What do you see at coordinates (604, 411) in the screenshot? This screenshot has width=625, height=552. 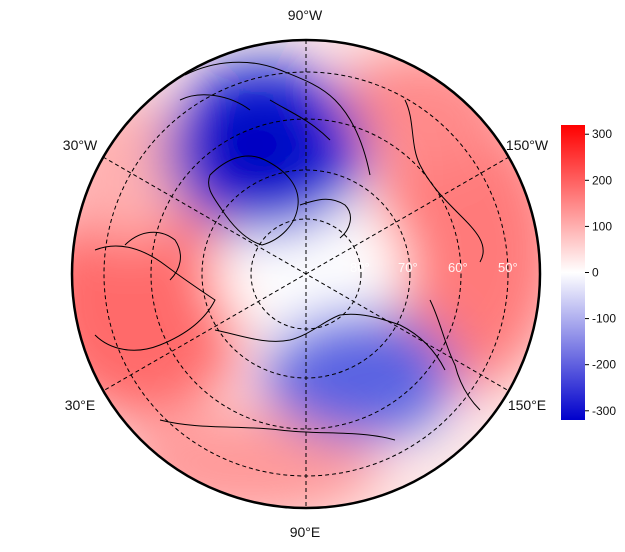 I see `colorbar-tick-label: -300` at bounding box center [604, 411].